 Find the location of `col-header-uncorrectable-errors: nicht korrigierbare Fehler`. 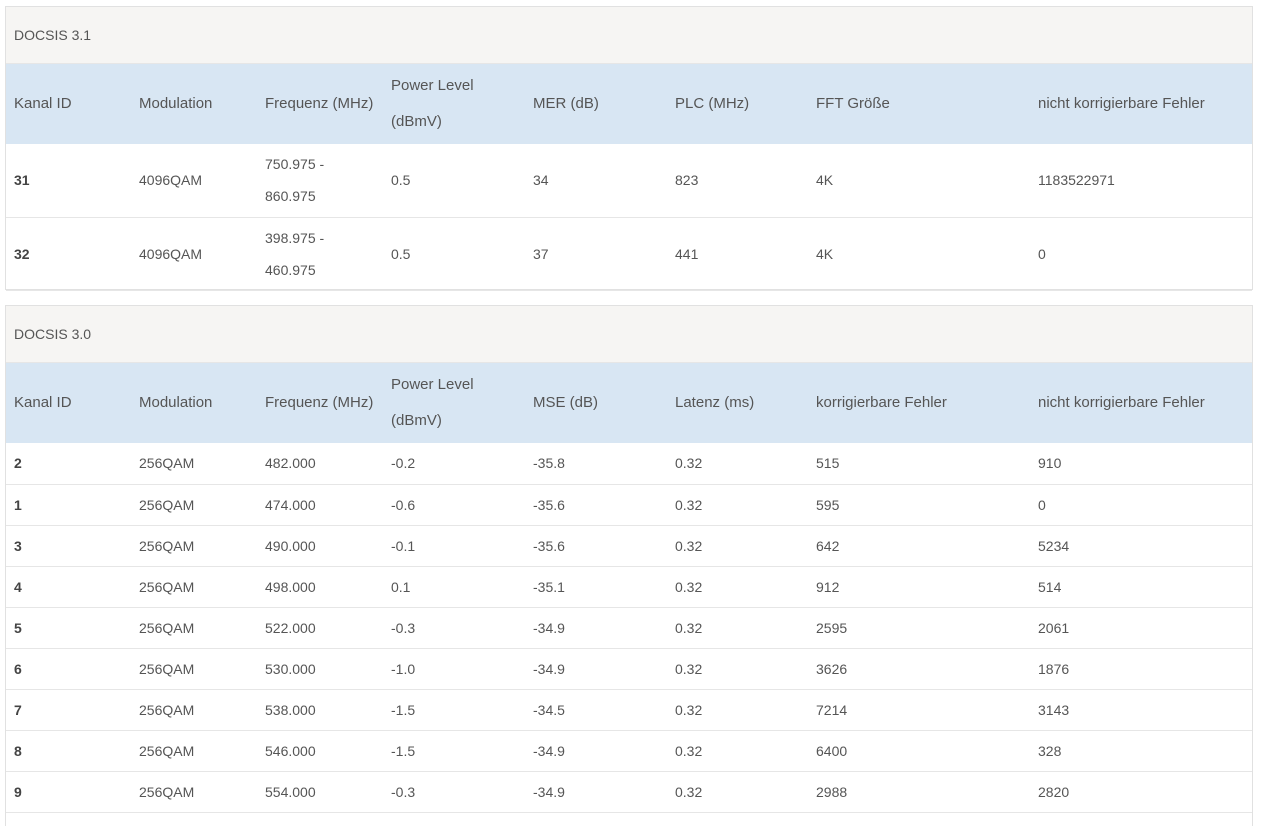

col-header-uncorrectable-errors: nicht korrigierbare Fehler is located at coordinates (1121, 402).